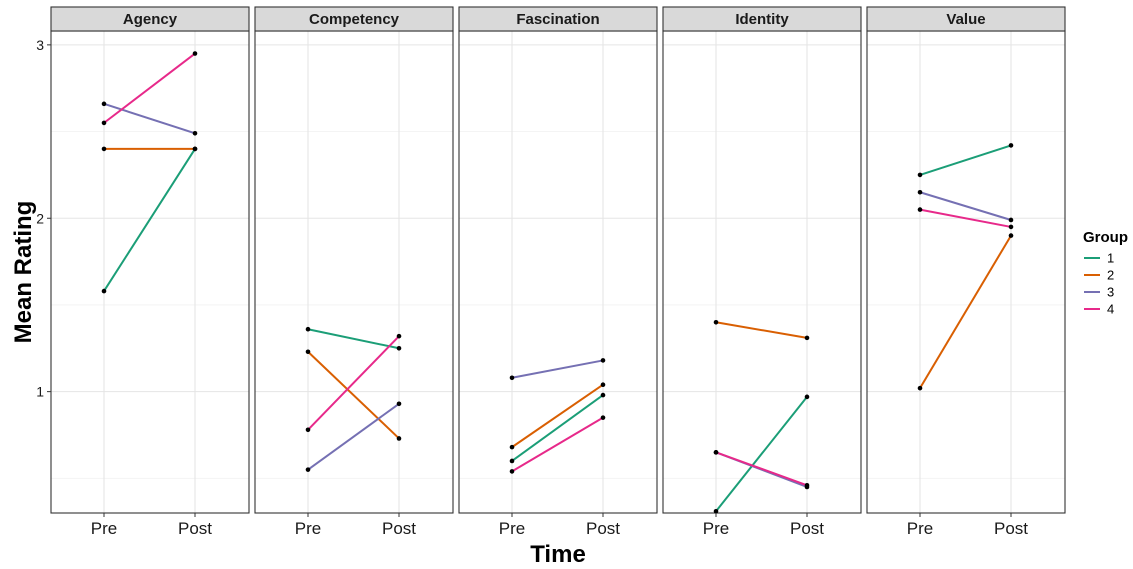 The image size is (1133, 569). Describe the element at coordinates (40, 218) in the screenshot. I see `y-tick-label-2: 2` at that location.